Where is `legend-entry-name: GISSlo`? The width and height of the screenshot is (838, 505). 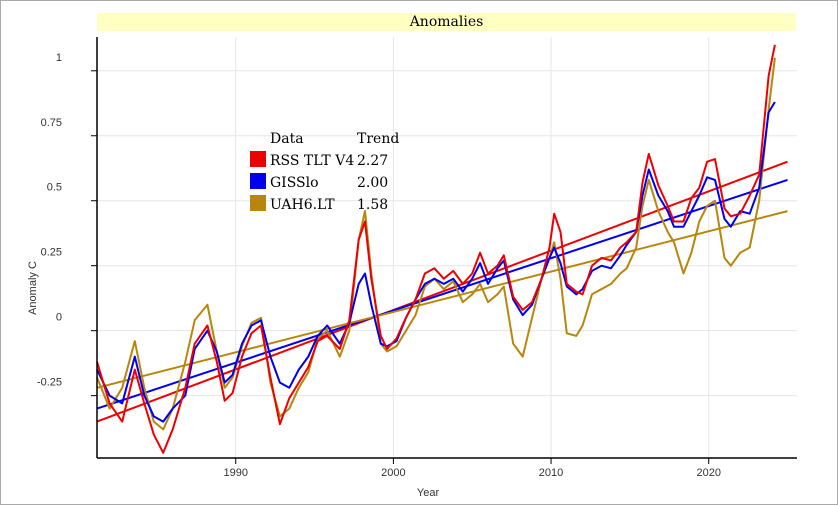 legend-entry-name: GISSlo is located at coordinates (294, 183).